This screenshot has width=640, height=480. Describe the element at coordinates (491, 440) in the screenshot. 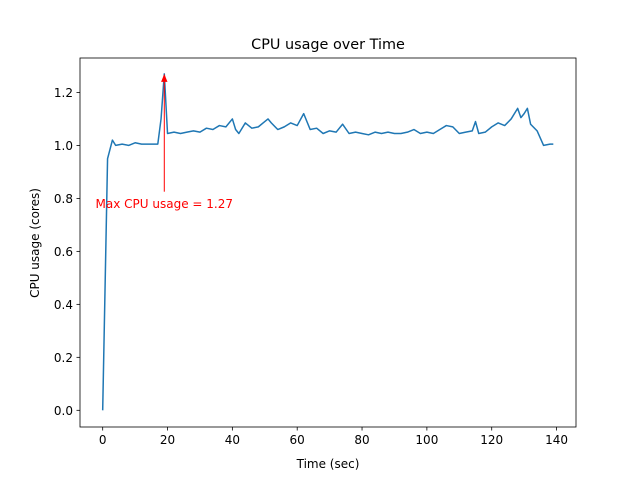

I see `x-tick-label: 120` at that location.